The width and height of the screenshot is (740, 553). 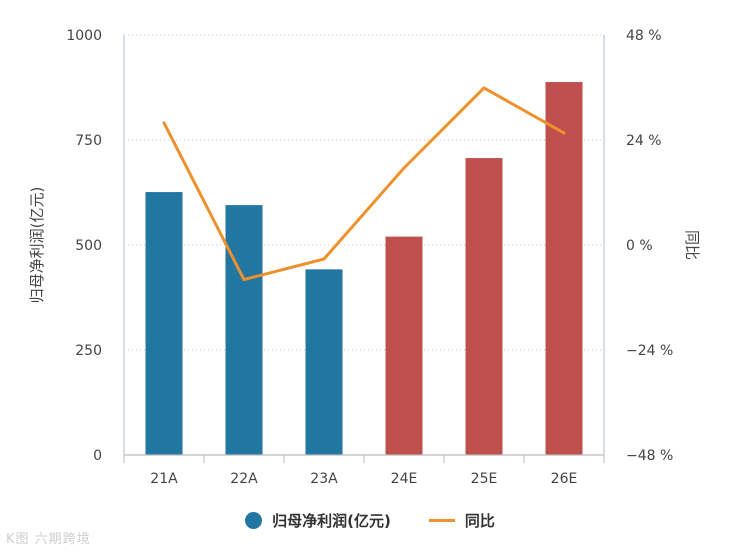 I want to click on y-tick-label-left: 0, so click(x=97, y=456).